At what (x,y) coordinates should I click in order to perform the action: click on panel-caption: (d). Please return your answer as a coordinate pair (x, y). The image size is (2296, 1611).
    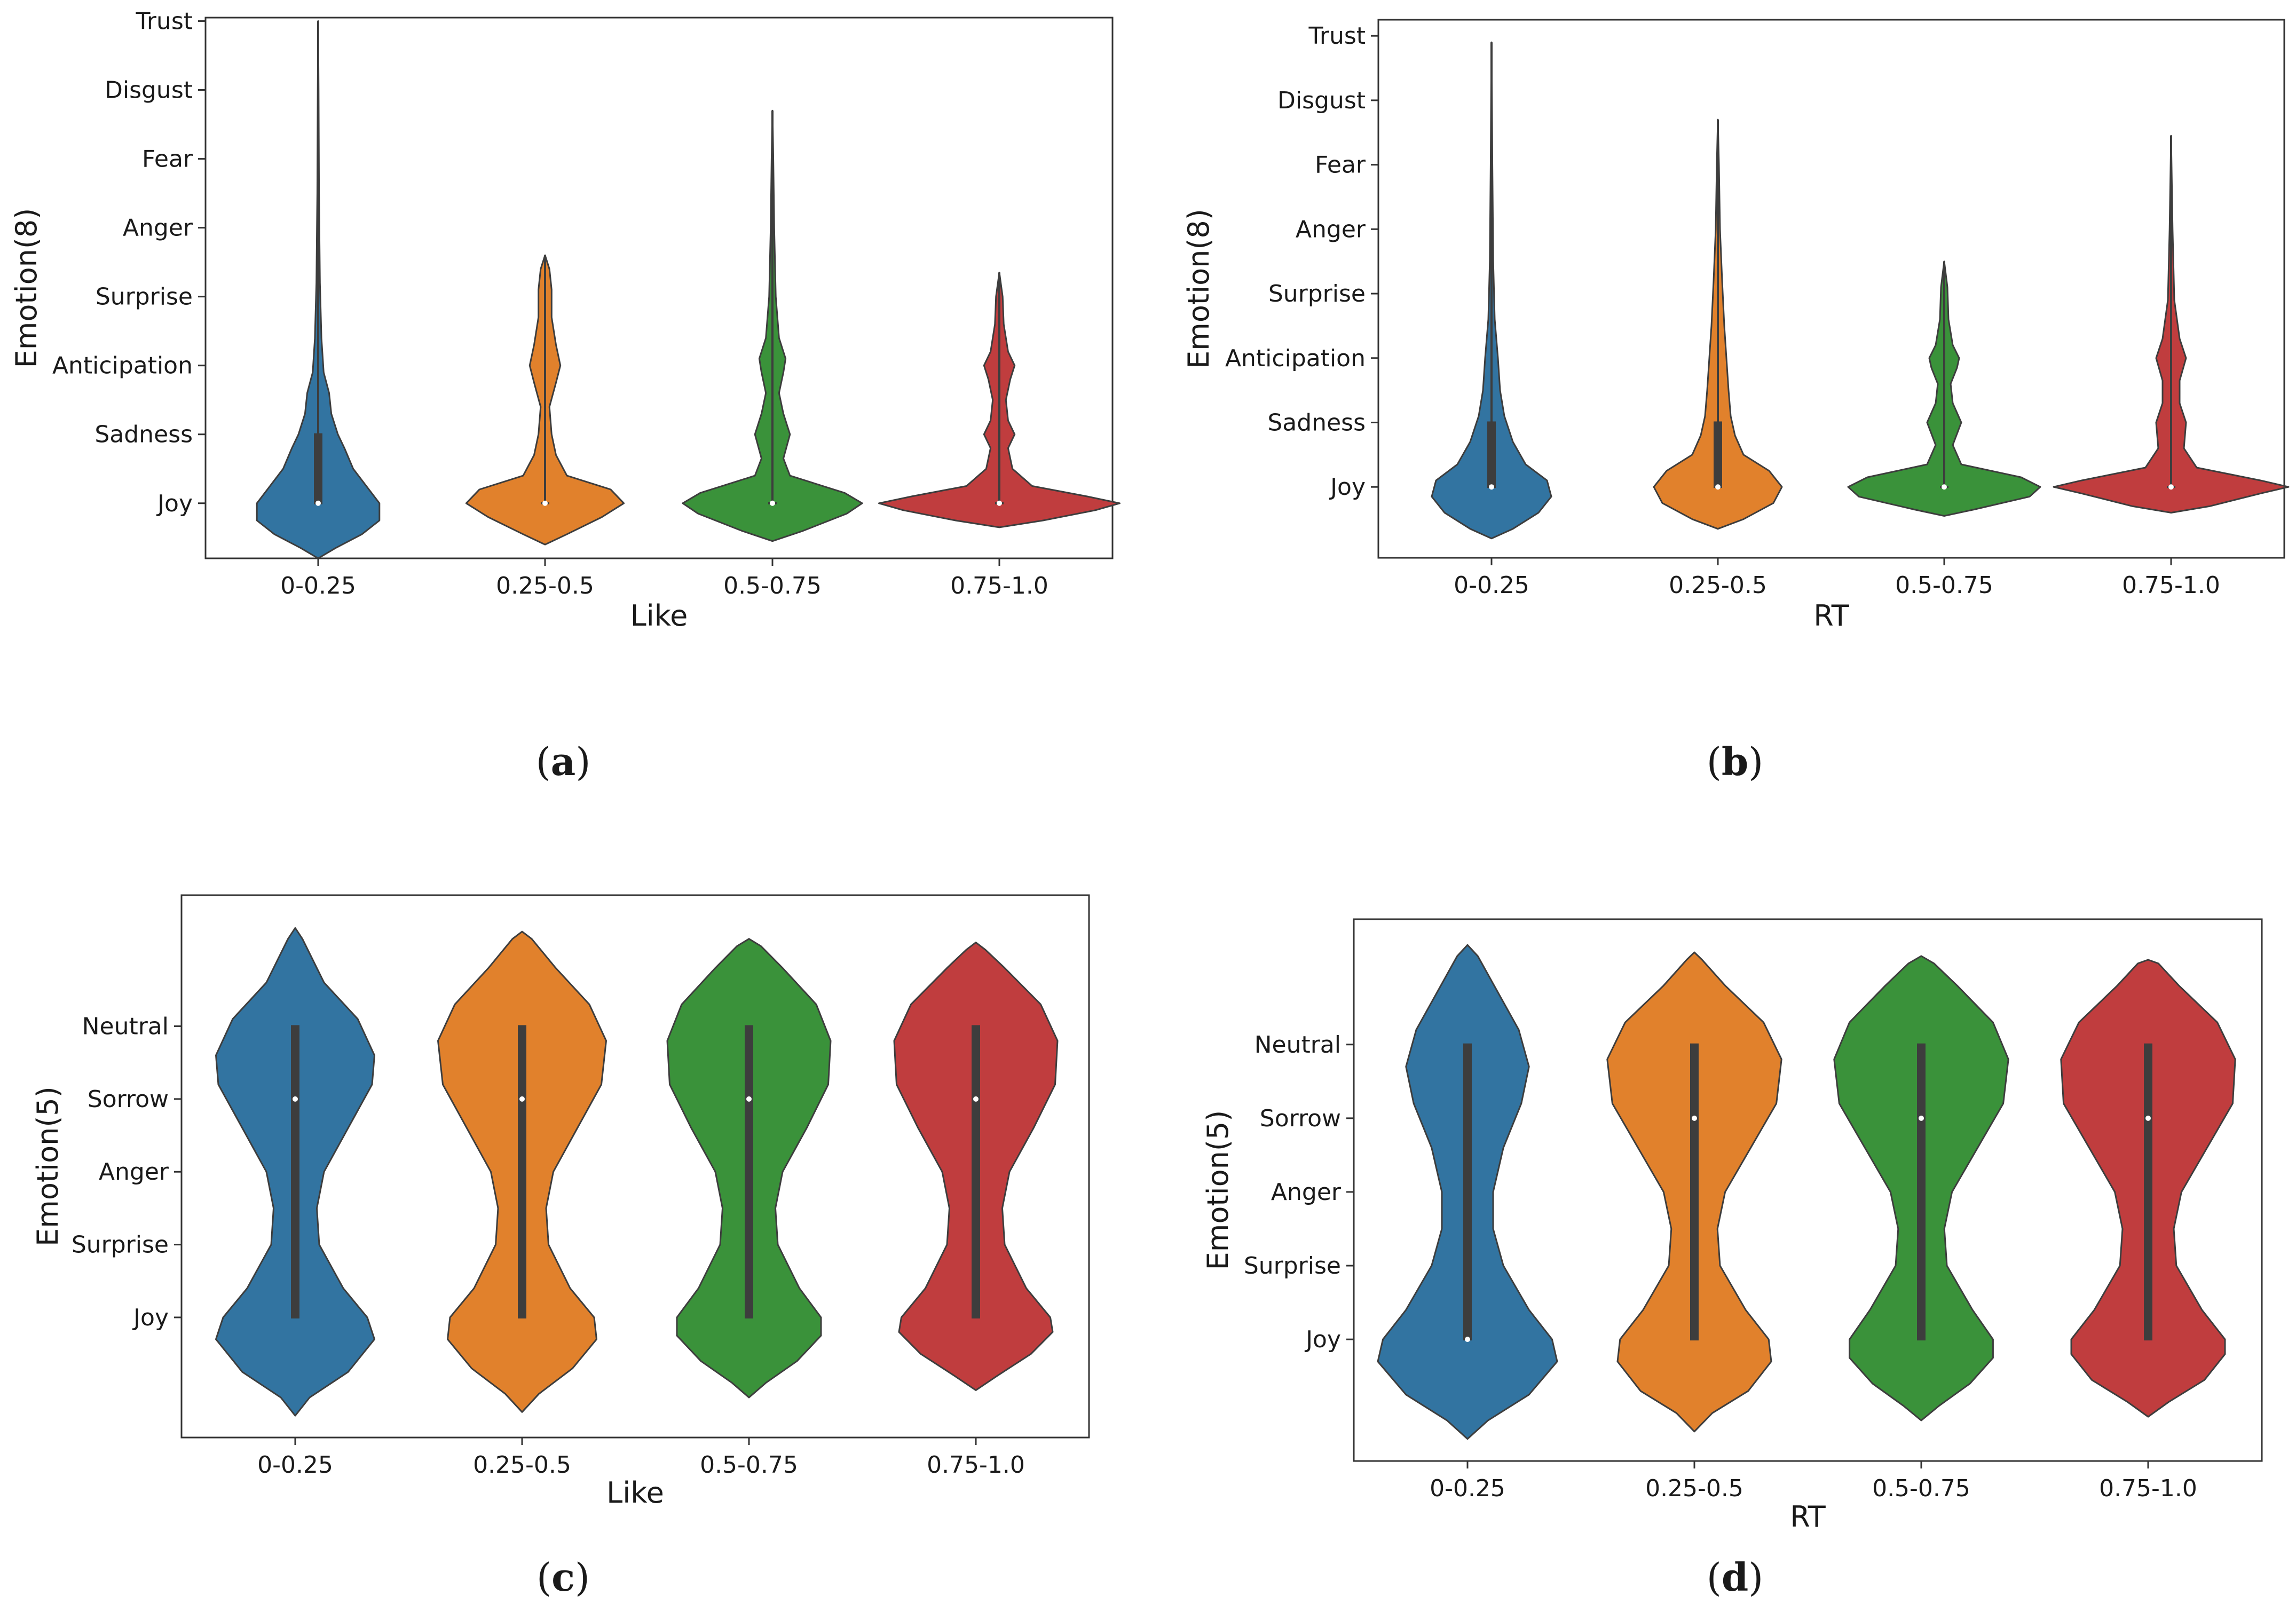
    Looking at the image, I should click on (1735, 1577).